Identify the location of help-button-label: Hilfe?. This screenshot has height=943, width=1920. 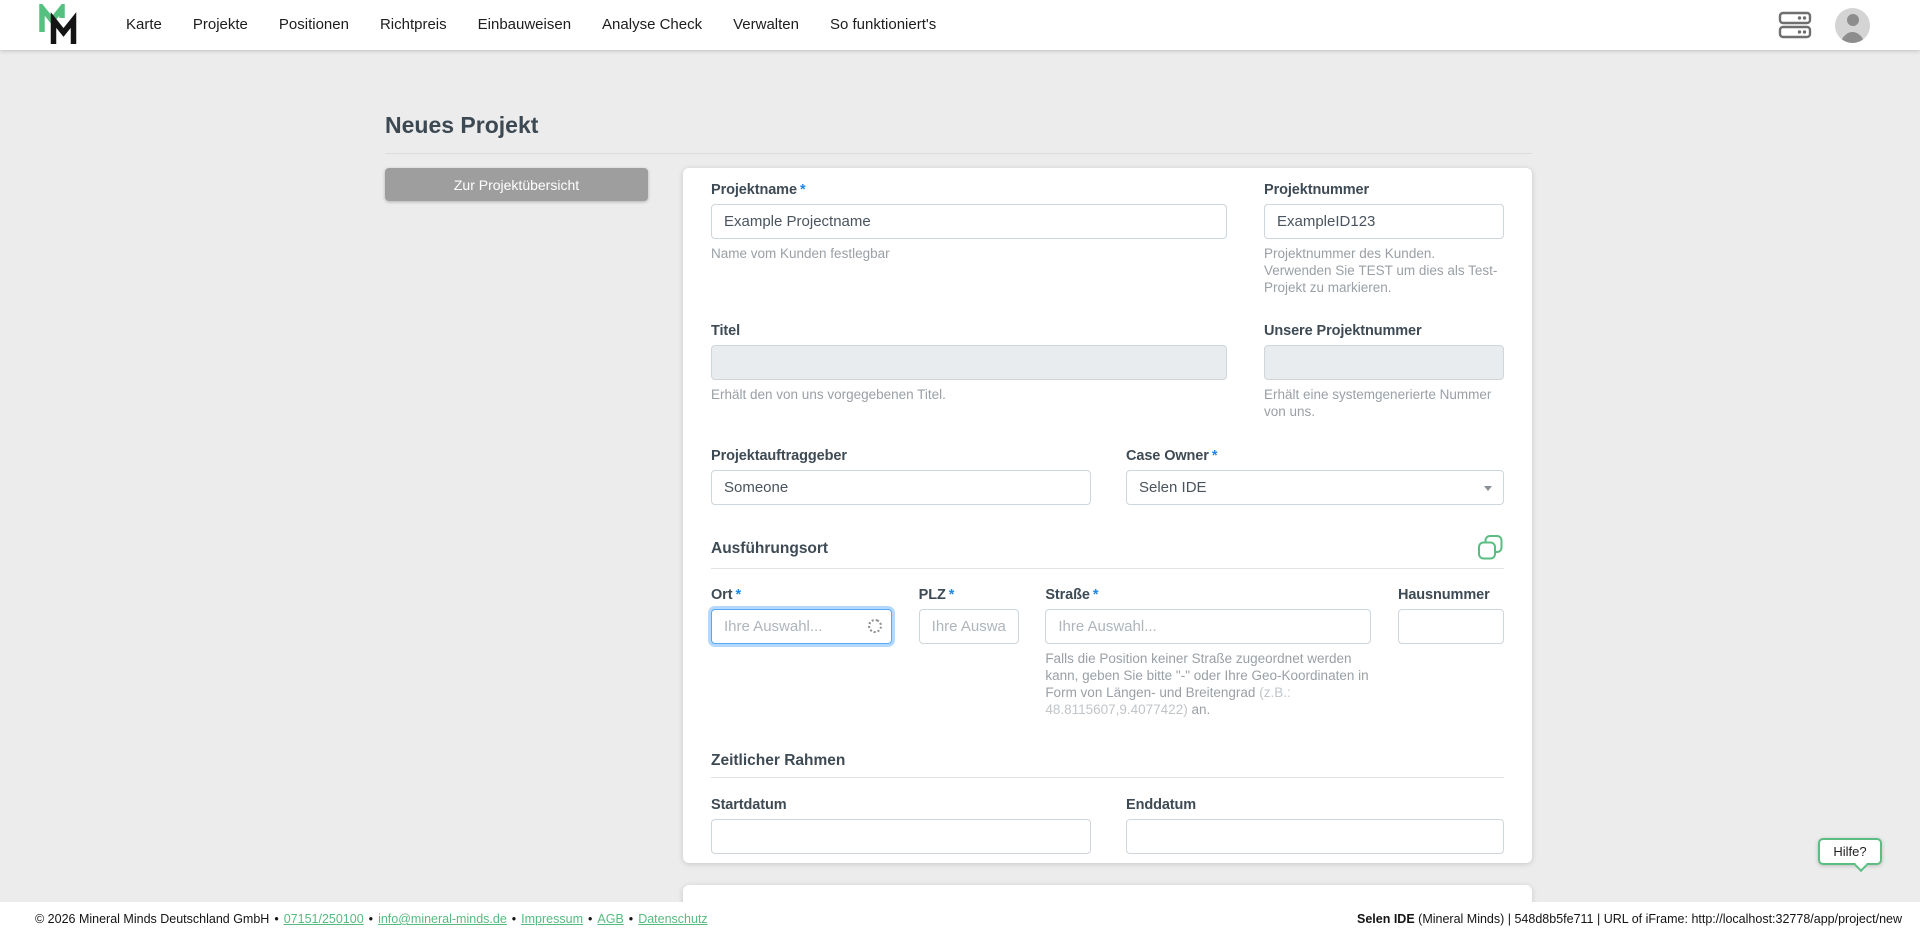
(1850, 851).